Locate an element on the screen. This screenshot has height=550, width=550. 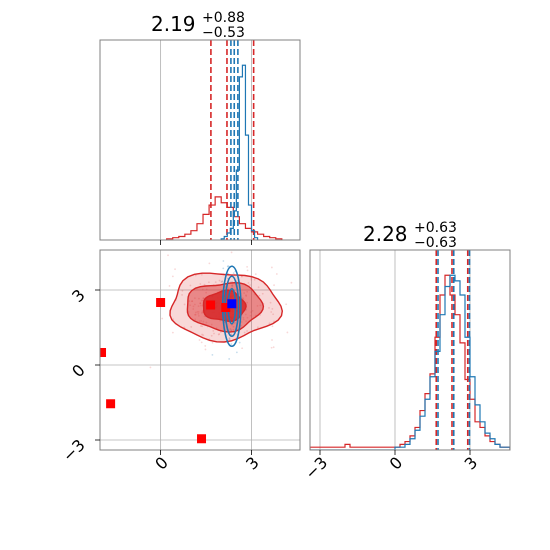
x-tick-label: 3 is located at coordinates (252, 463).